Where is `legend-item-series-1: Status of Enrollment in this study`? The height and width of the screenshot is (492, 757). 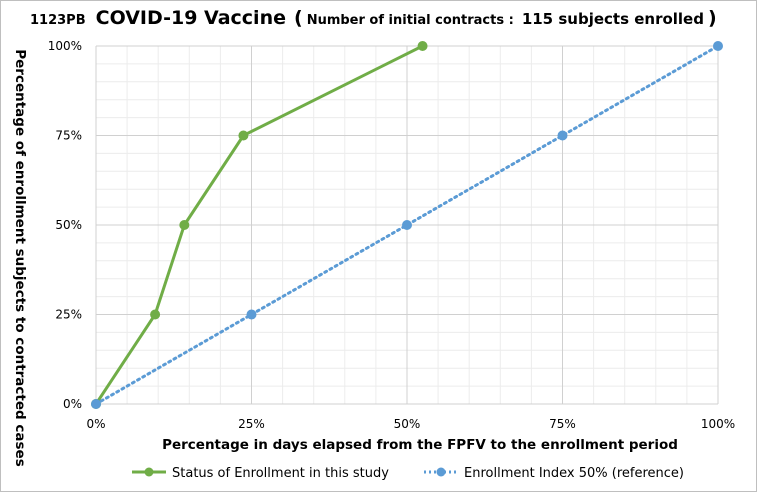
legend-item-series-1: Status of Enrollment in this study is located at coordinates (260, 473).